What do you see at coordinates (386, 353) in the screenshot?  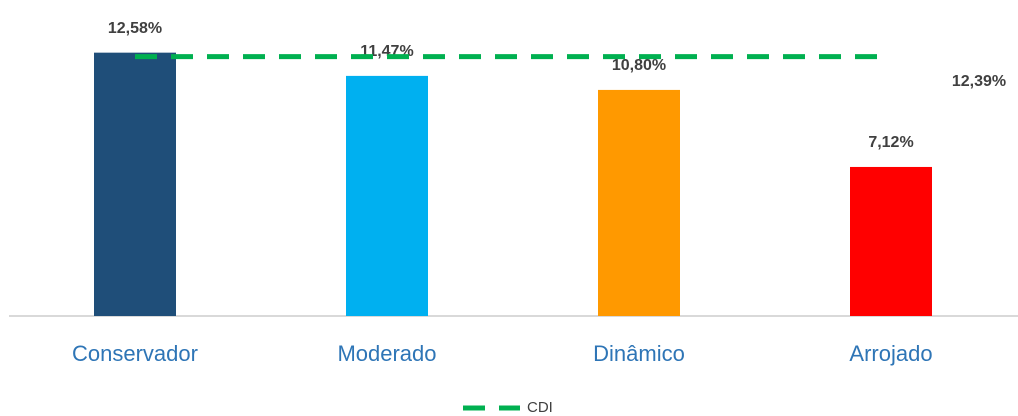 I see `x-tick-label: Moderado` at bounding box center [386, 353].